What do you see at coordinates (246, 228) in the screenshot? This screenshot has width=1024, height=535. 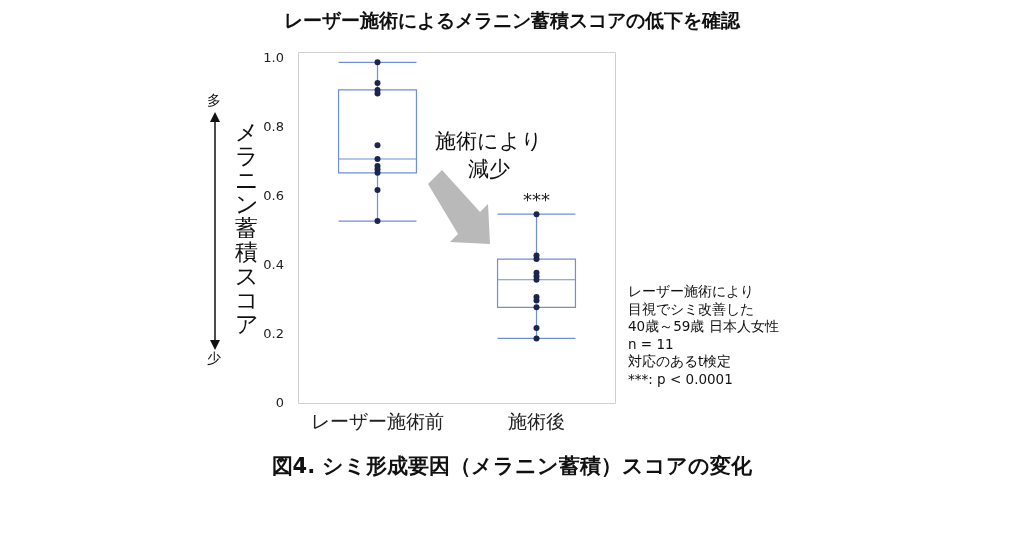 I see `text: メラニン蓄積スコア` at bounding box center [246, 228].